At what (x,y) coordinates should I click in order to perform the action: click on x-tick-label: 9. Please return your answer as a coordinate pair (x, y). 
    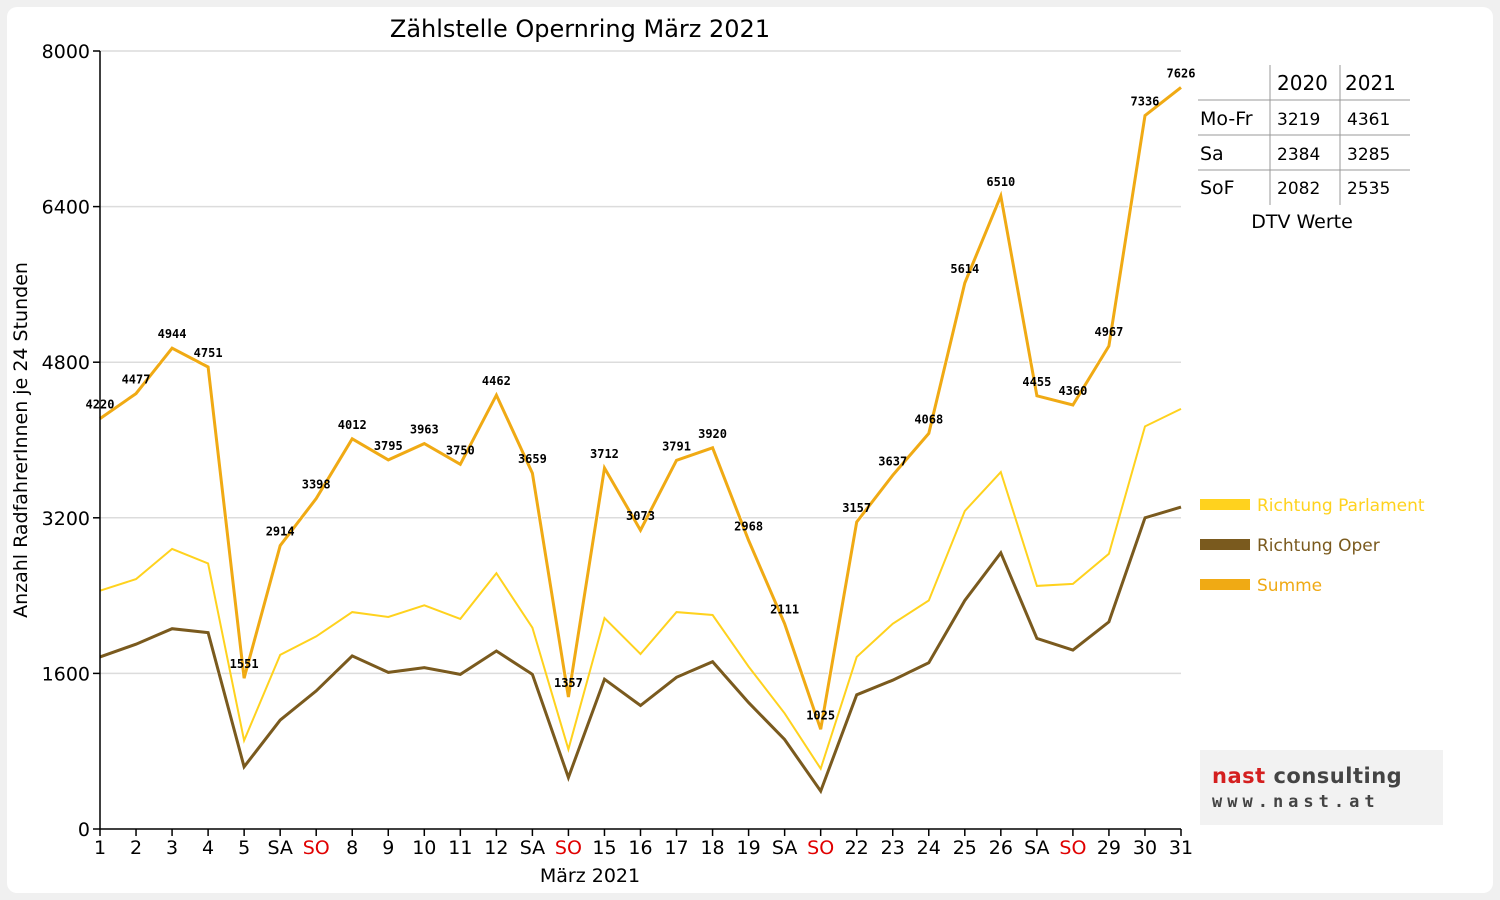
    Looking at the image, I should click on (388, 848).